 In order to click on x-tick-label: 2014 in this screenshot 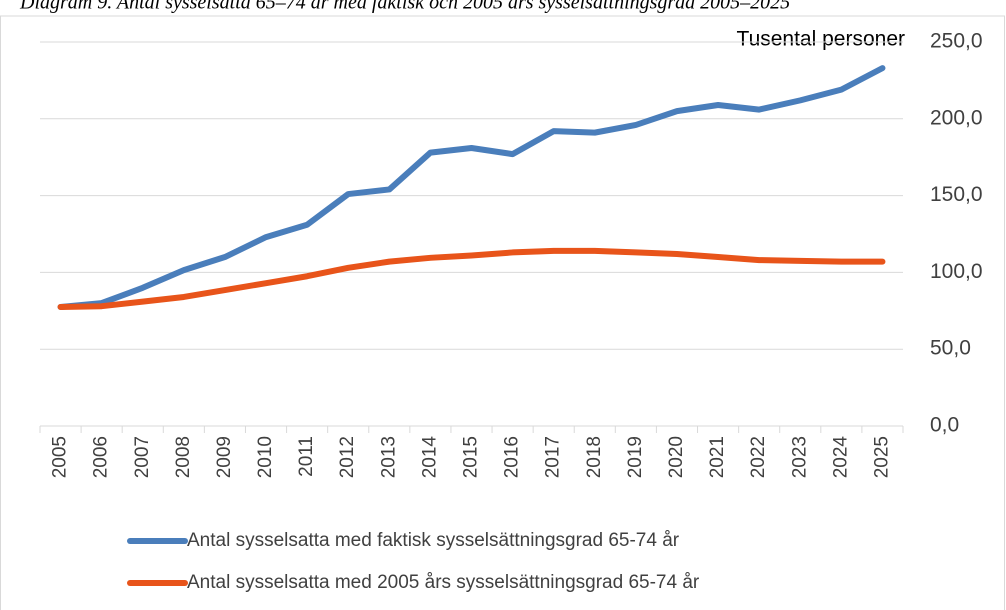, I will do `click(429, 457)`.